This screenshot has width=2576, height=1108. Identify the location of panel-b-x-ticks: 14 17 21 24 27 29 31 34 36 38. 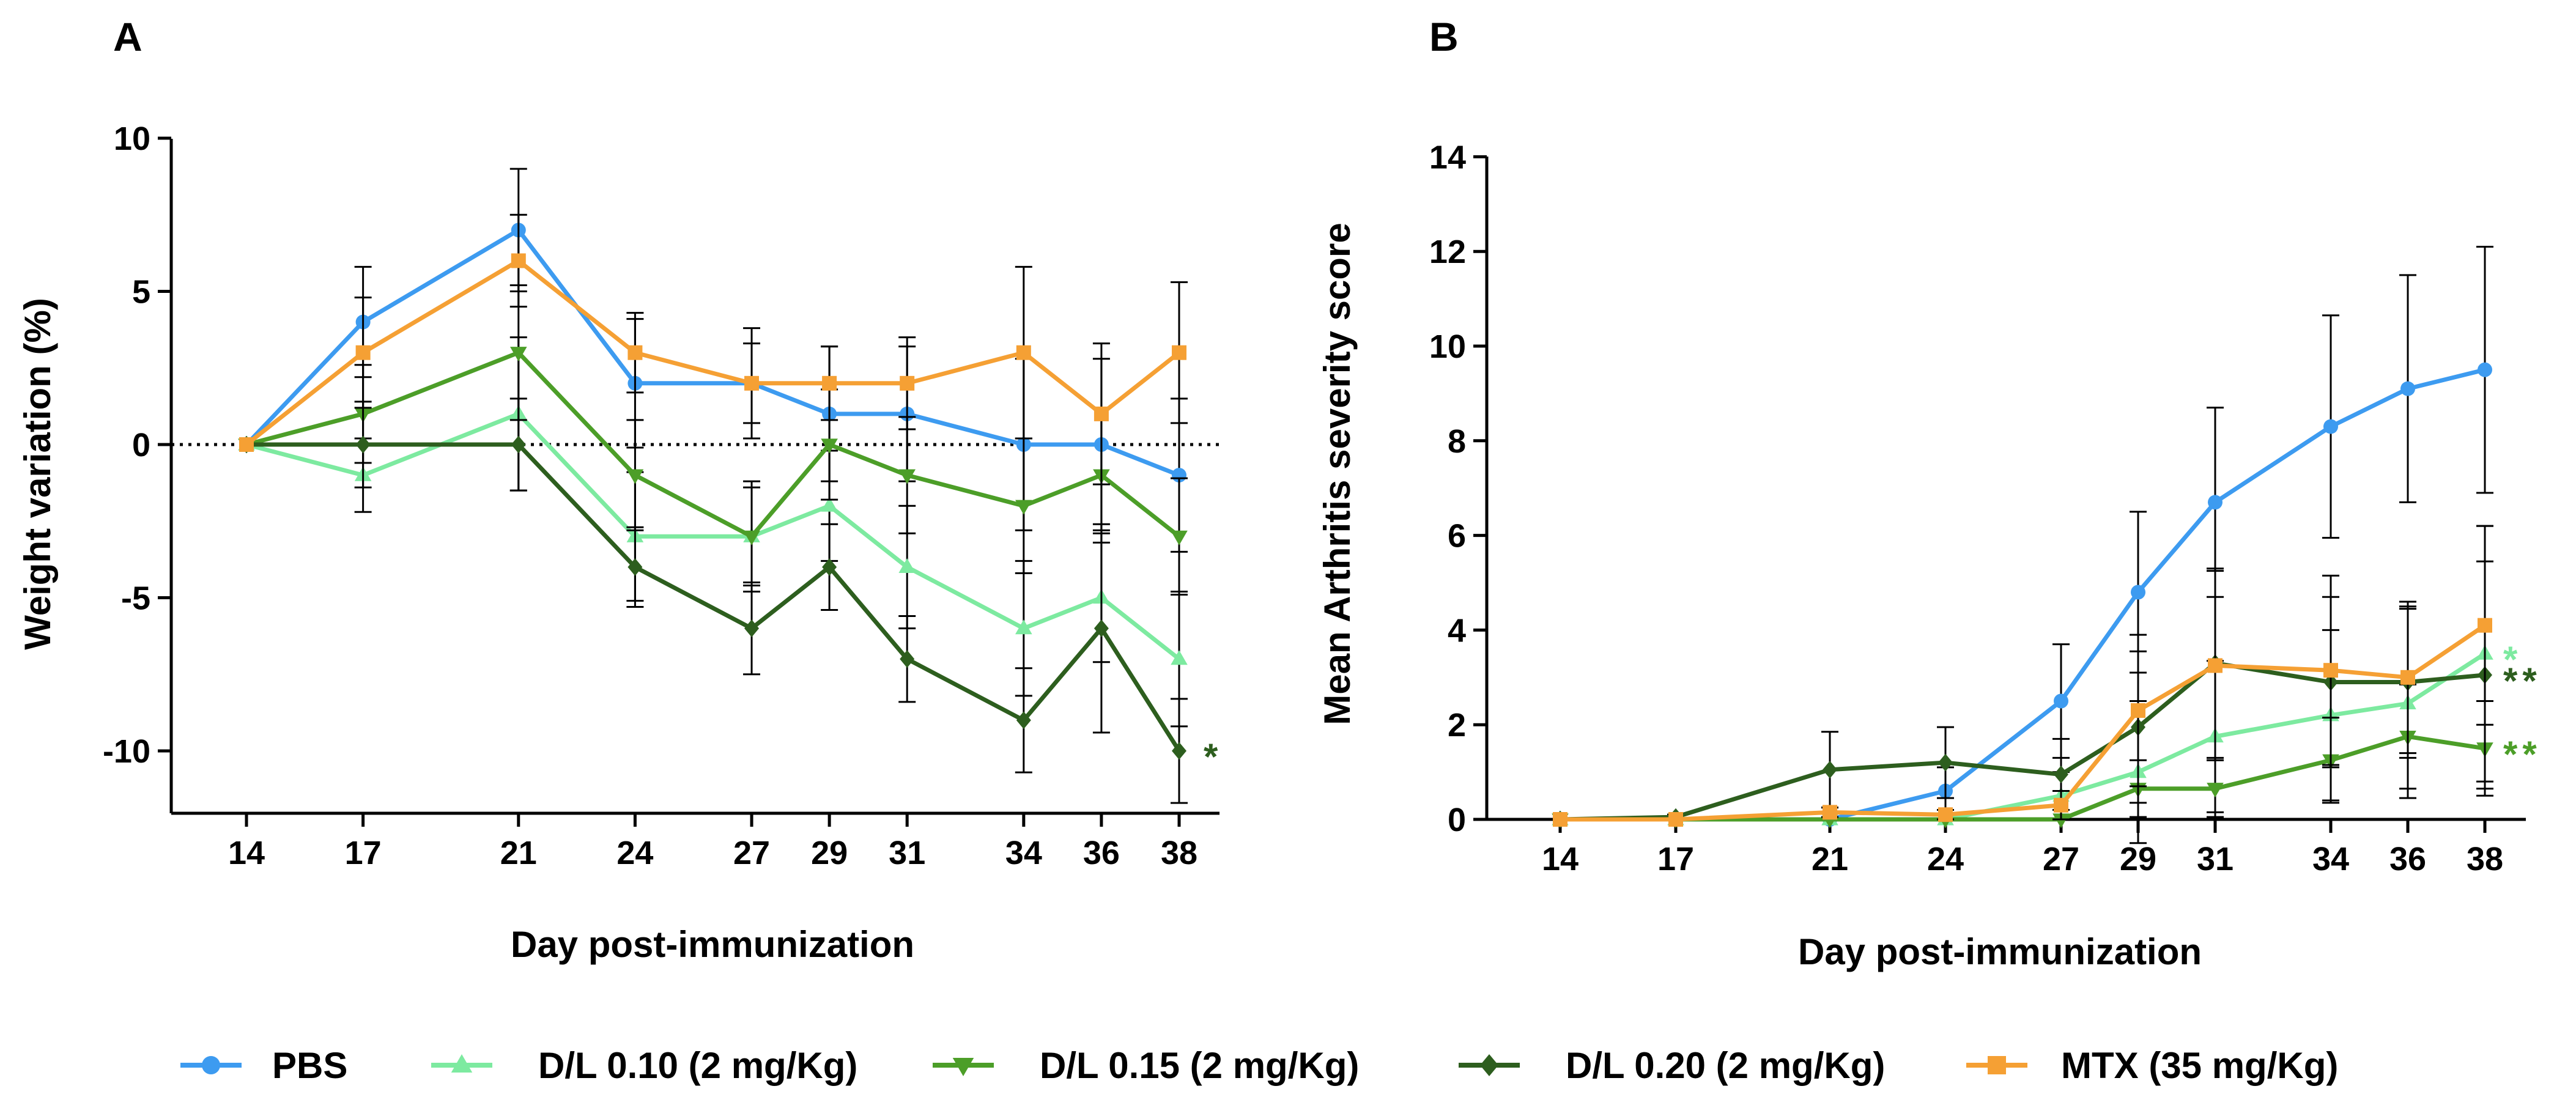
(2022, 848).